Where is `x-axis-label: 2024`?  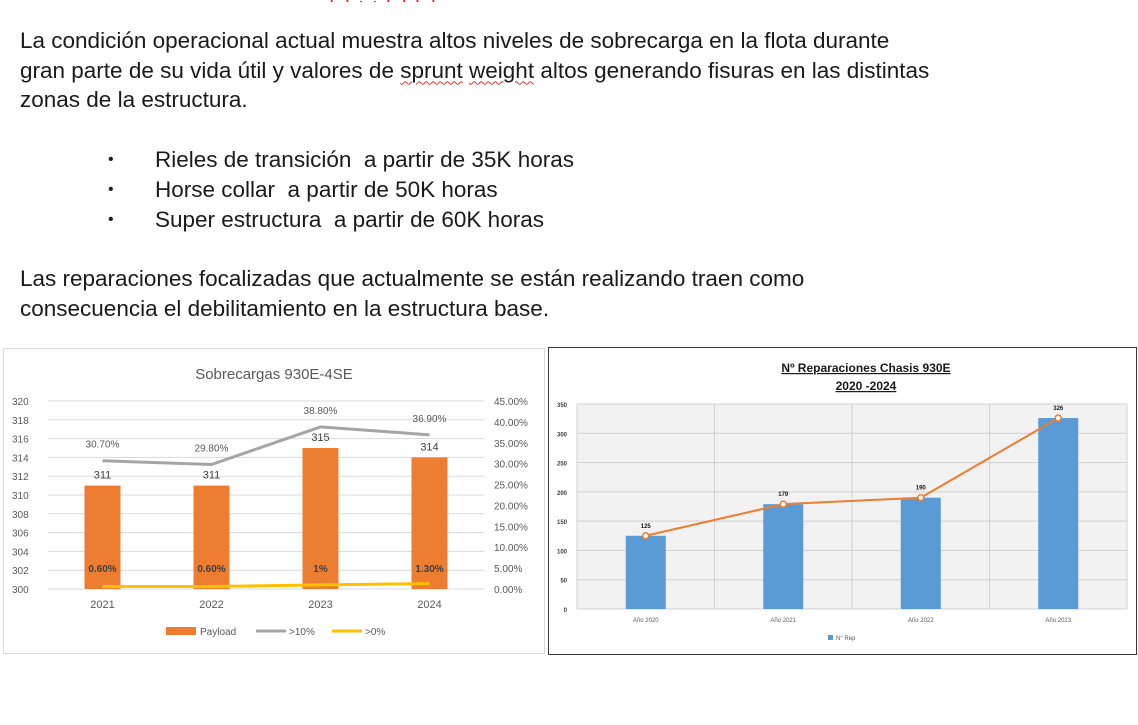 x-axis-label: 2024 is located at coordinates (429, 605).